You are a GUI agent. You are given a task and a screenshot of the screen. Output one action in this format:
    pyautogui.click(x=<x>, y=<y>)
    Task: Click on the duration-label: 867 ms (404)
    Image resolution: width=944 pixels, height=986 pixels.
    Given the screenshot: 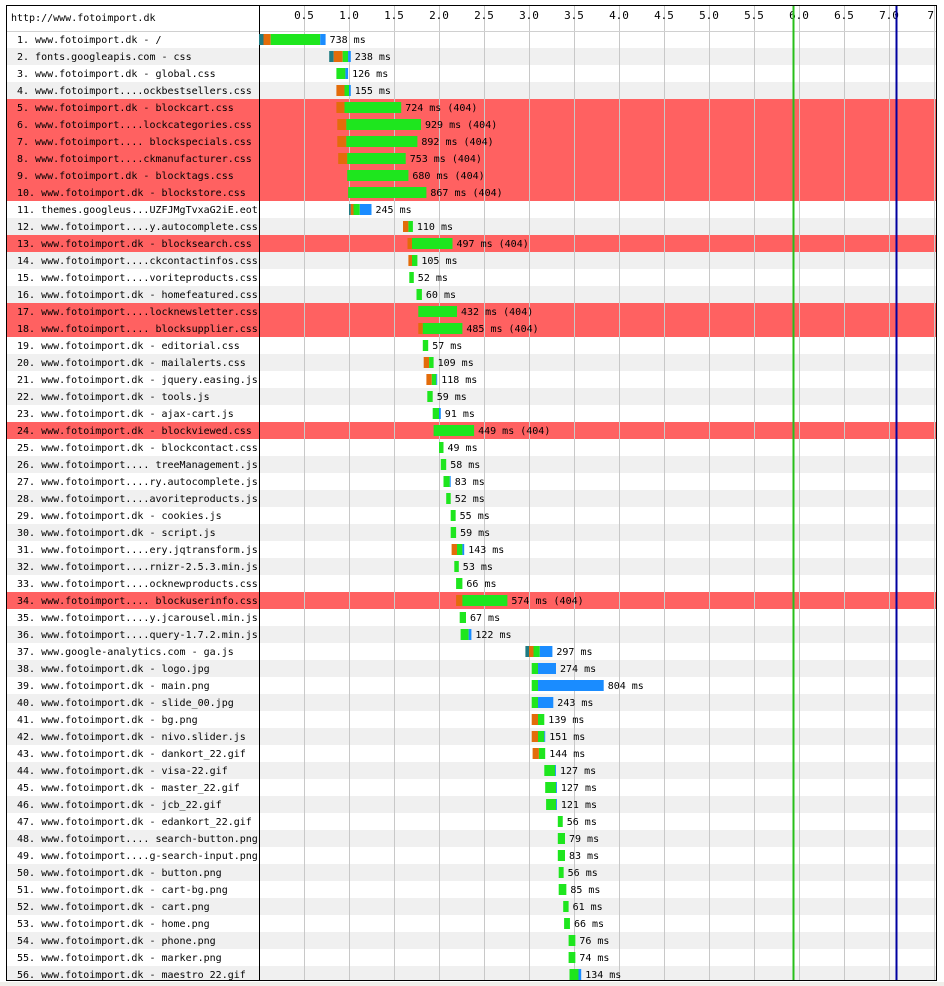 What is the action you would take?
    pyautogui.click(x=466, y=193)
    